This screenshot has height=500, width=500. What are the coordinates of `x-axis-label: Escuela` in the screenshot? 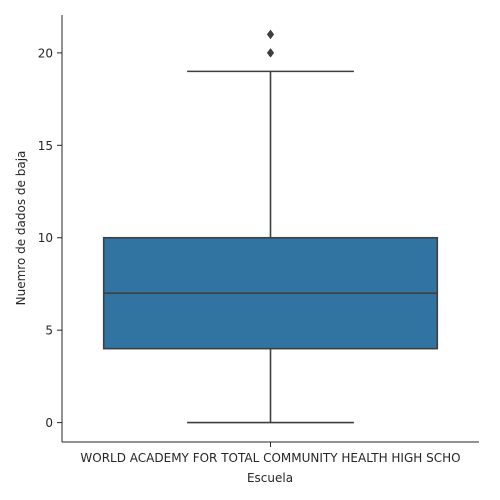 It's located at (270, 478).